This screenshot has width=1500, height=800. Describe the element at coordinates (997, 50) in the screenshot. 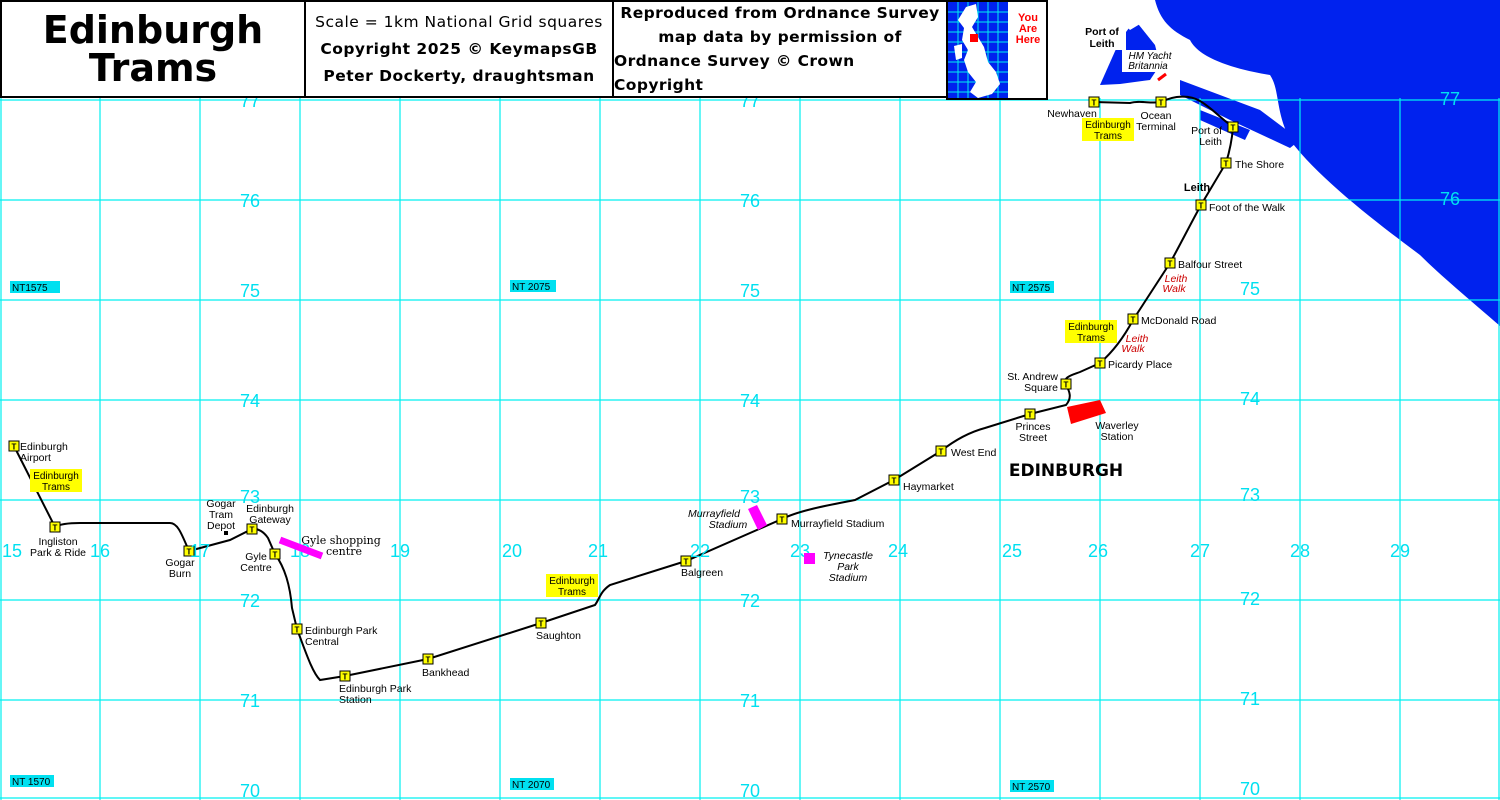

I see `locator-inset: You Are Here` at that location.